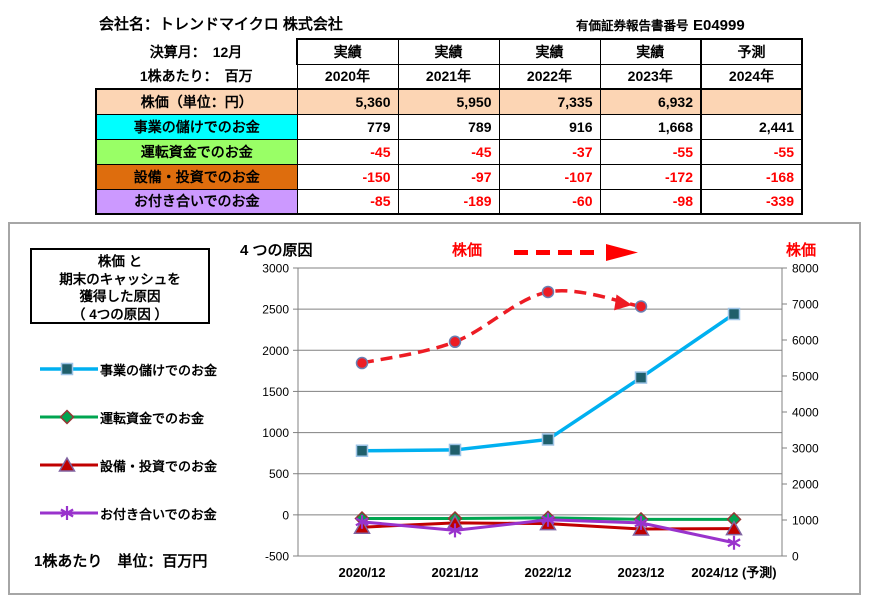  I want to click on value-cell: -107, so click(549, 176).